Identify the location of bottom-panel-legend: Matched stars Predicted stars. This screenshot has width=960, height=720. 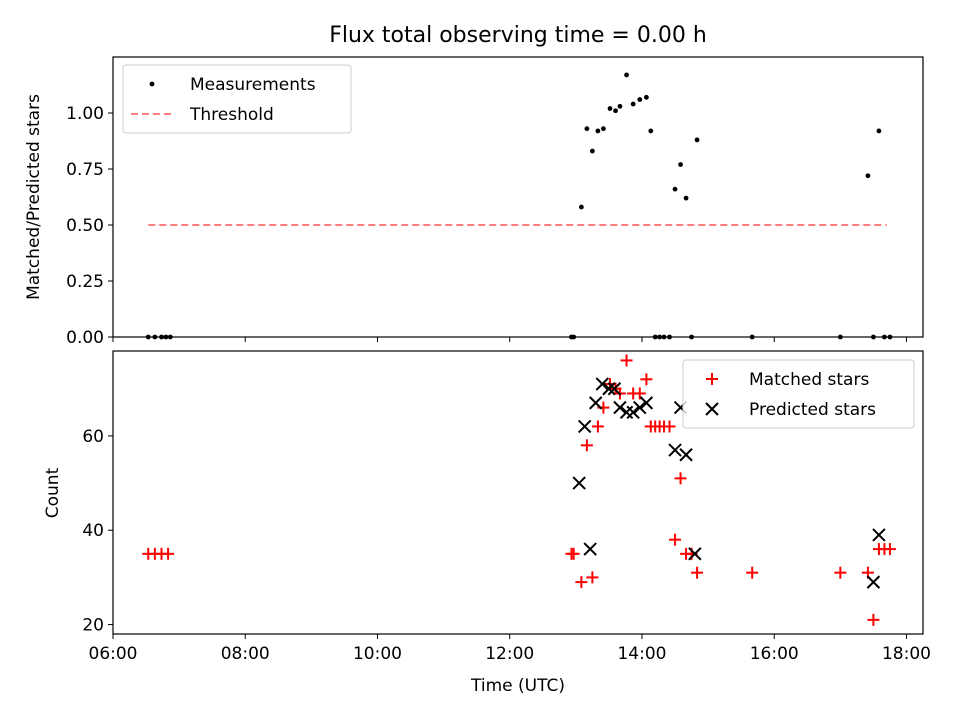
(798, 394).